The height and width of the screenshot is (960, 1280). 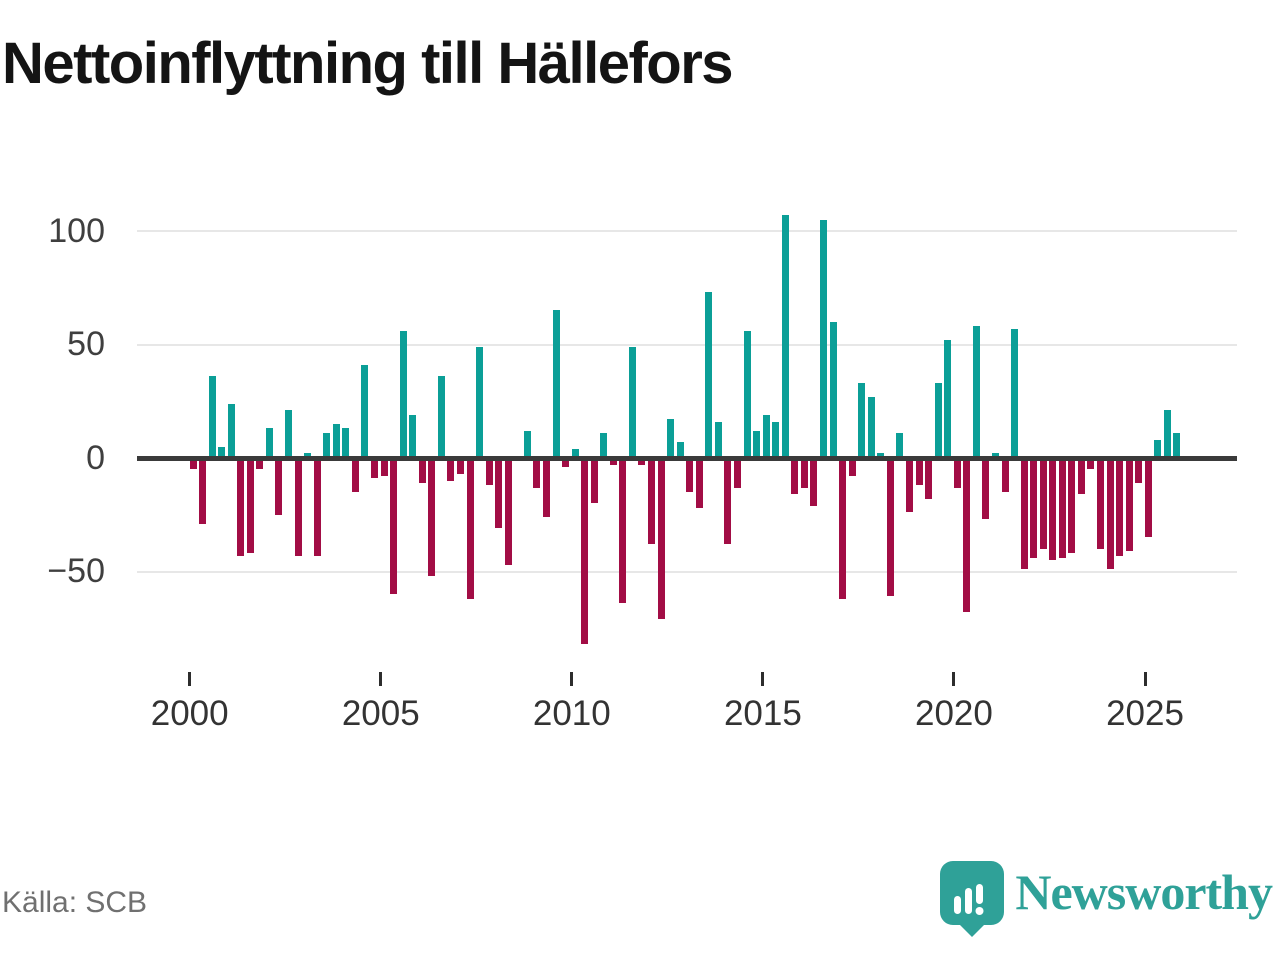 What do you see at coordinates (470, 528) in the screenshot?
I see `bar-2007K2` at bounding box center [470, 528].